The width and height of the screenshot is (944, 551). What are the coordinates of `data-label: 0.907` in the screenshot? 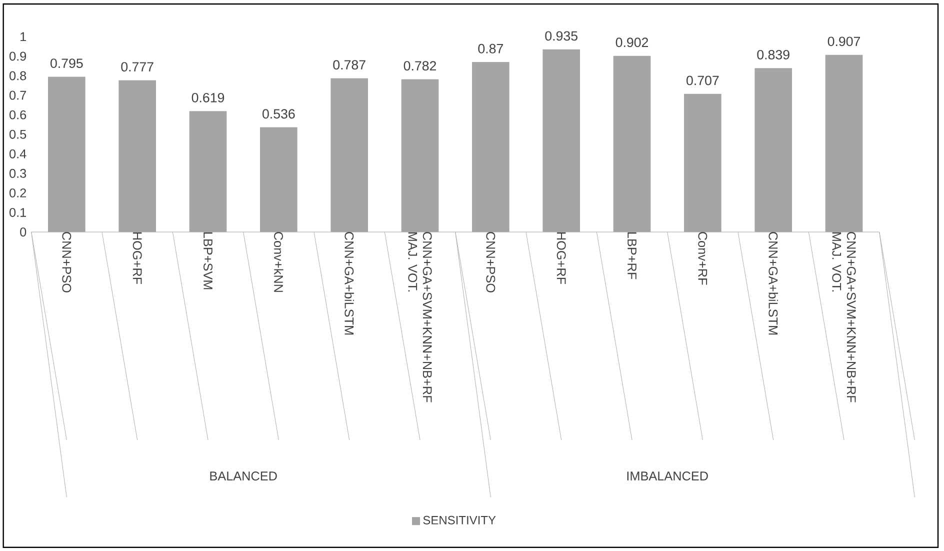 It's located at (844, 41).